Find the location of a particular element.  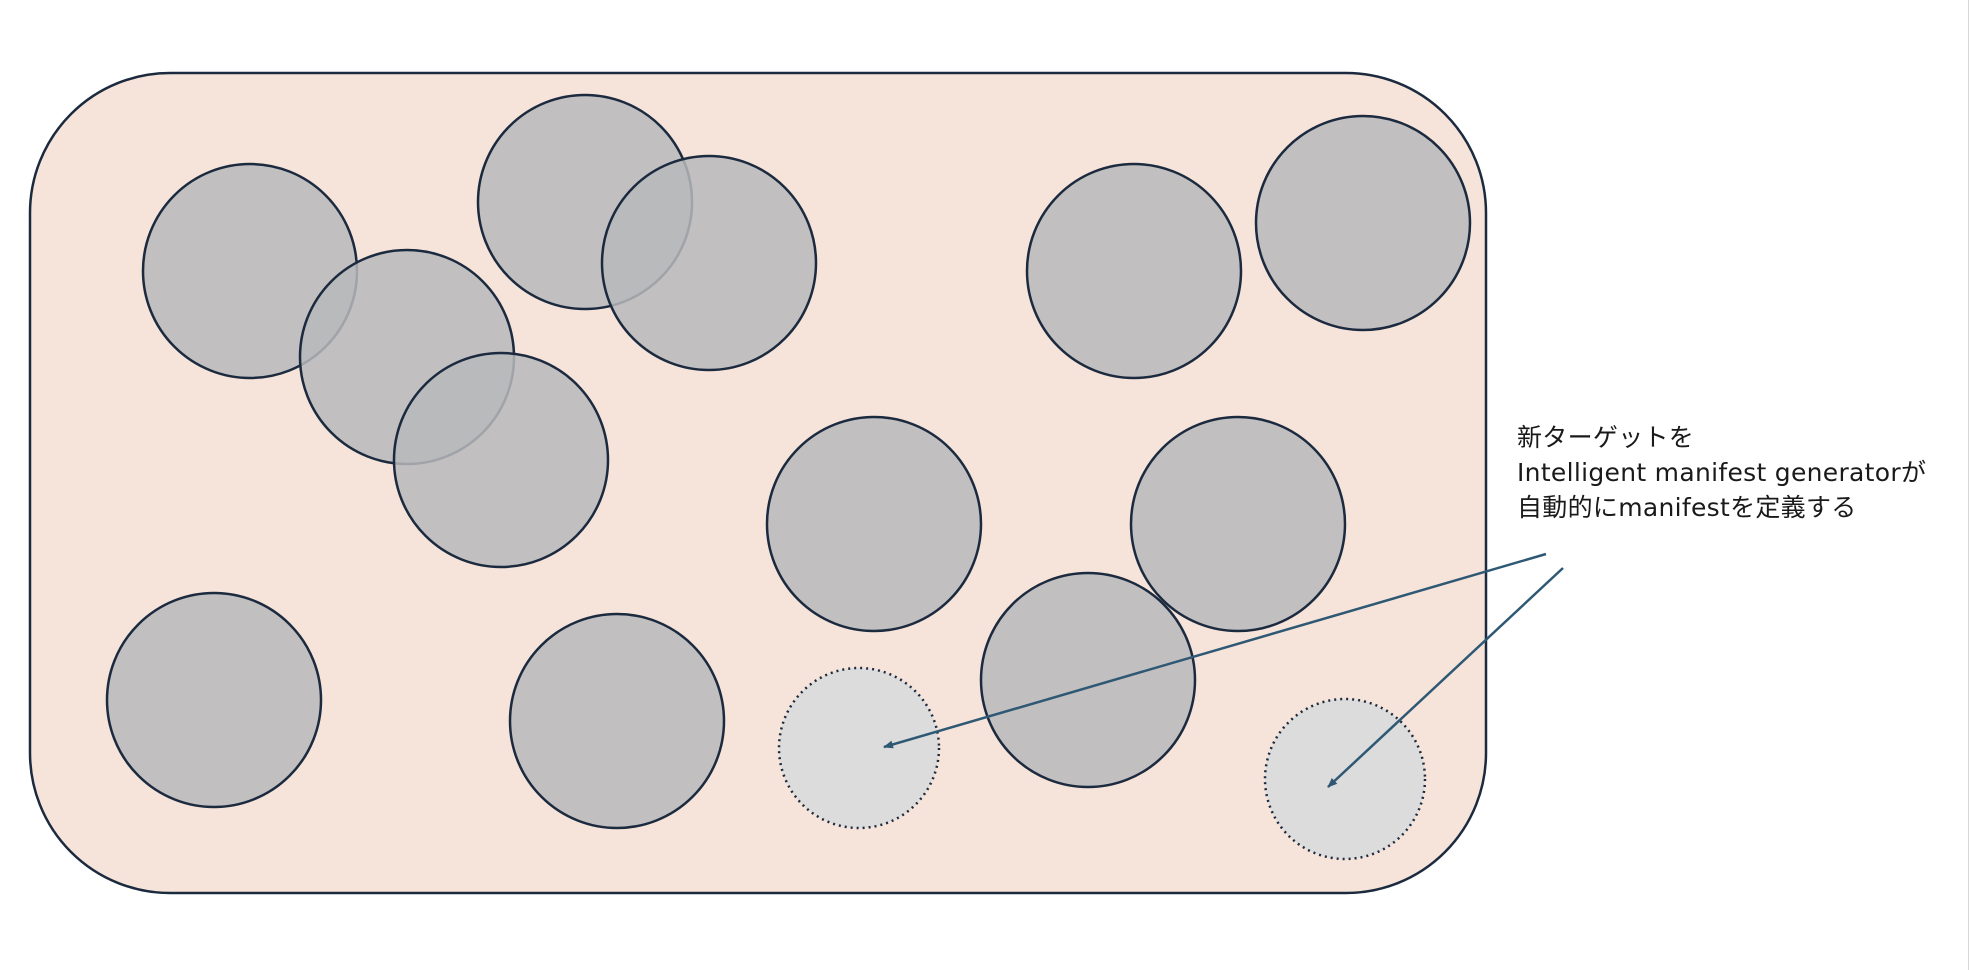

new-targets is located at coordinates (1102, 763).